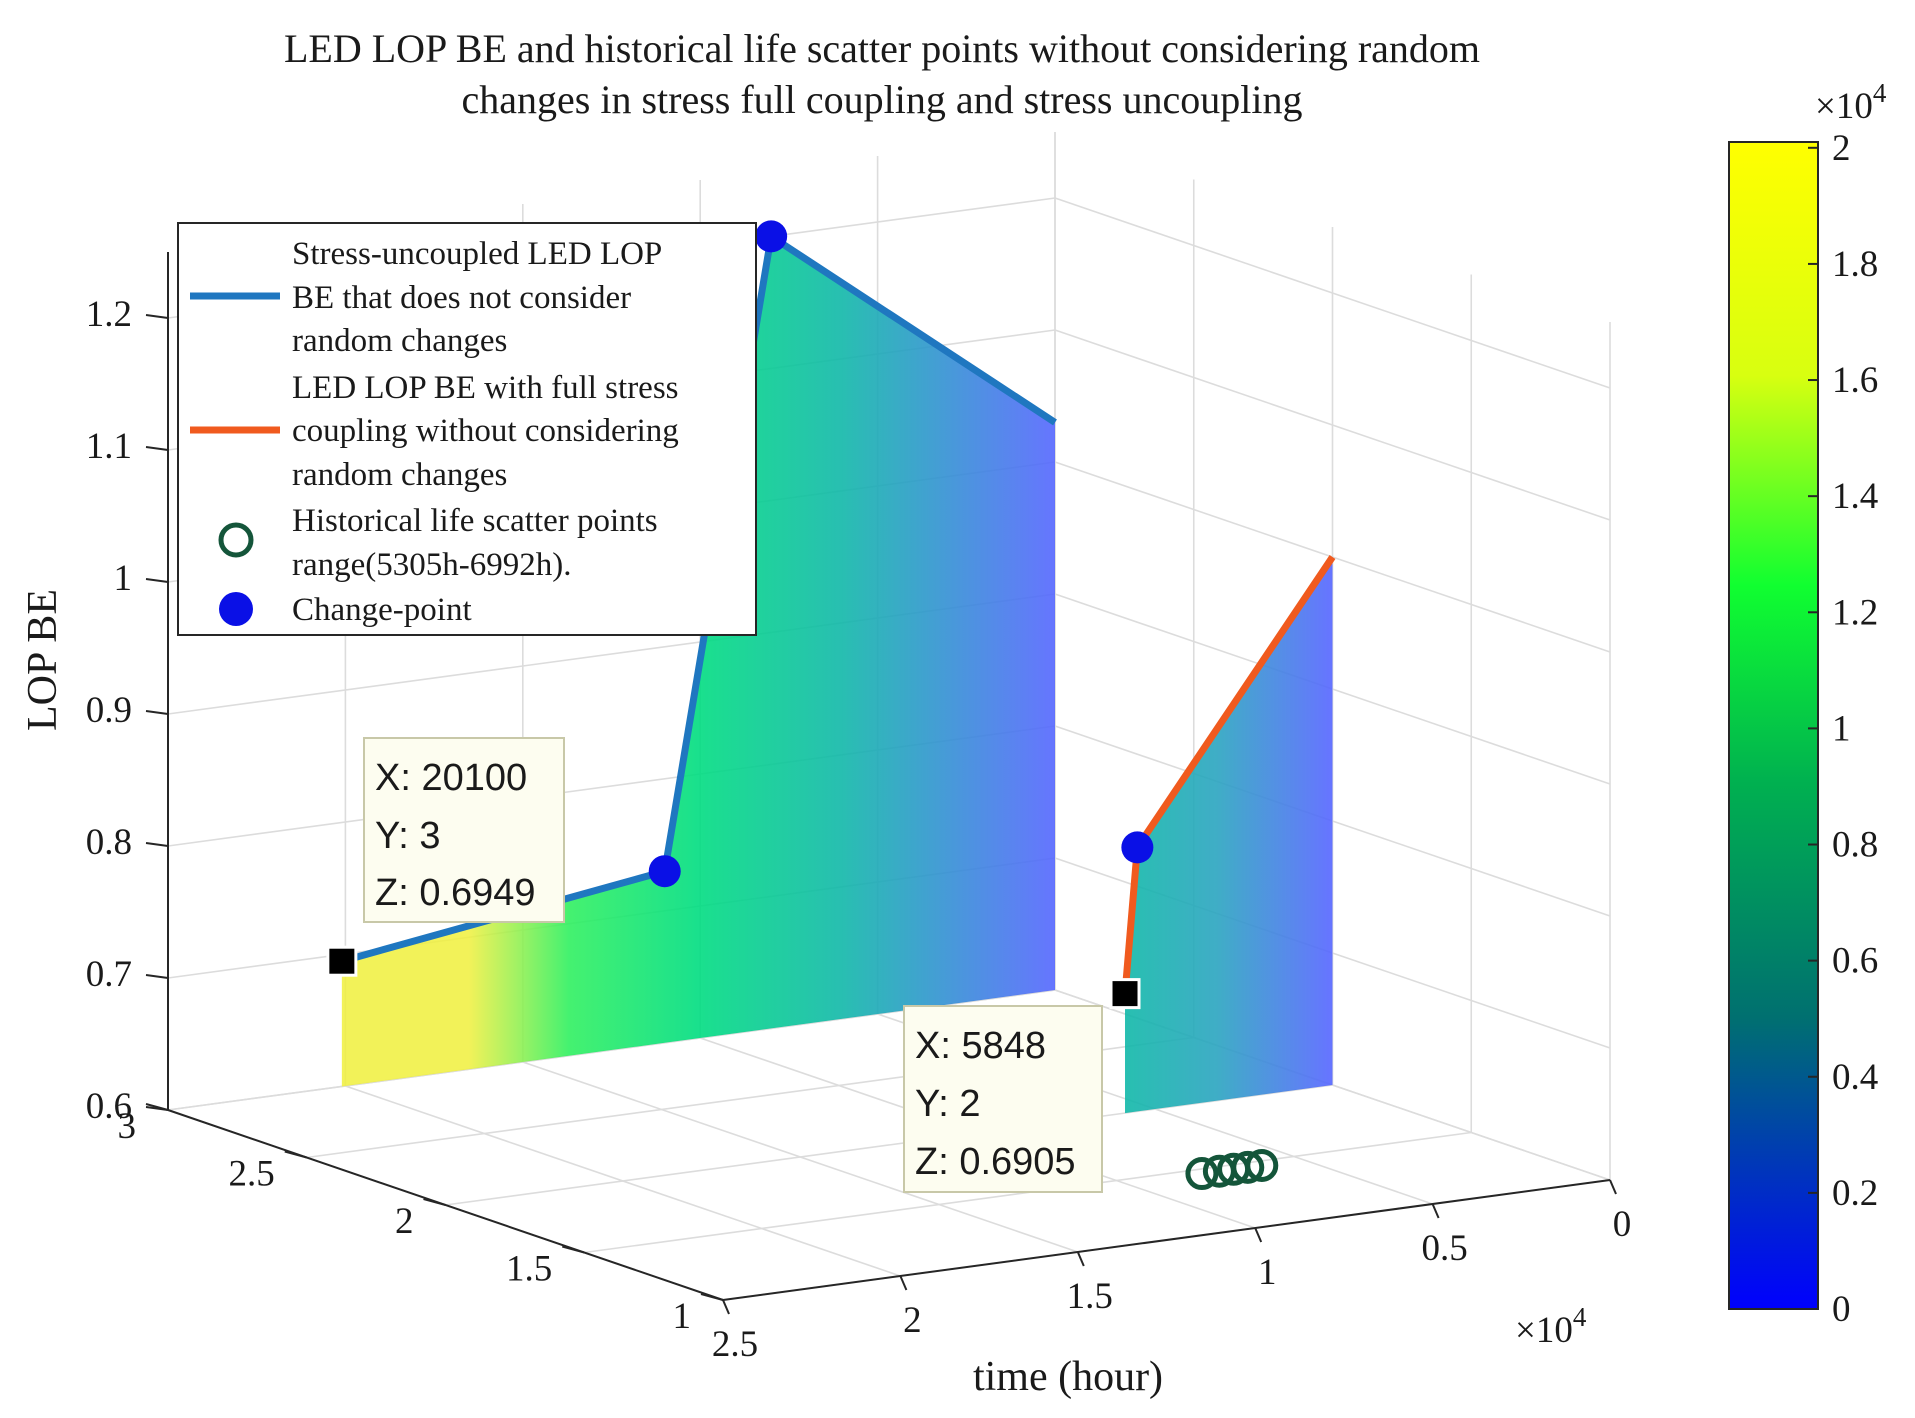 Image resolution: width=1915 pixels, height=1418 pixels. I want to click on colorbar-tick-label: 0.4, so click(1855, 1077).